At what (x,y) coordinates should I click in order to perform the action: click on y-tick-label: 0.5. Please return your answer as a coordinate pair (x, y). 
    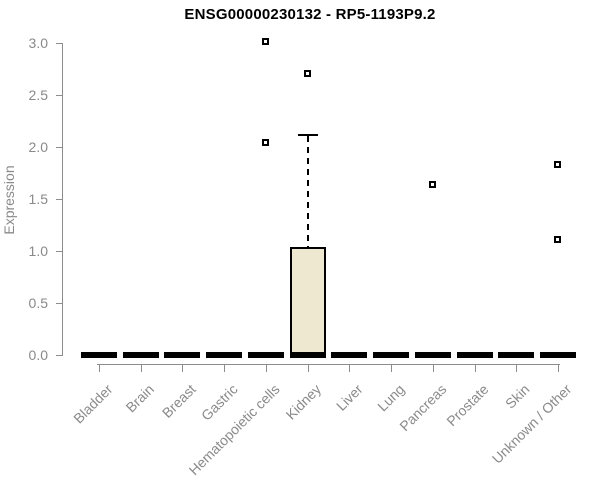
    Looking at the image, I should click on (38, 303).